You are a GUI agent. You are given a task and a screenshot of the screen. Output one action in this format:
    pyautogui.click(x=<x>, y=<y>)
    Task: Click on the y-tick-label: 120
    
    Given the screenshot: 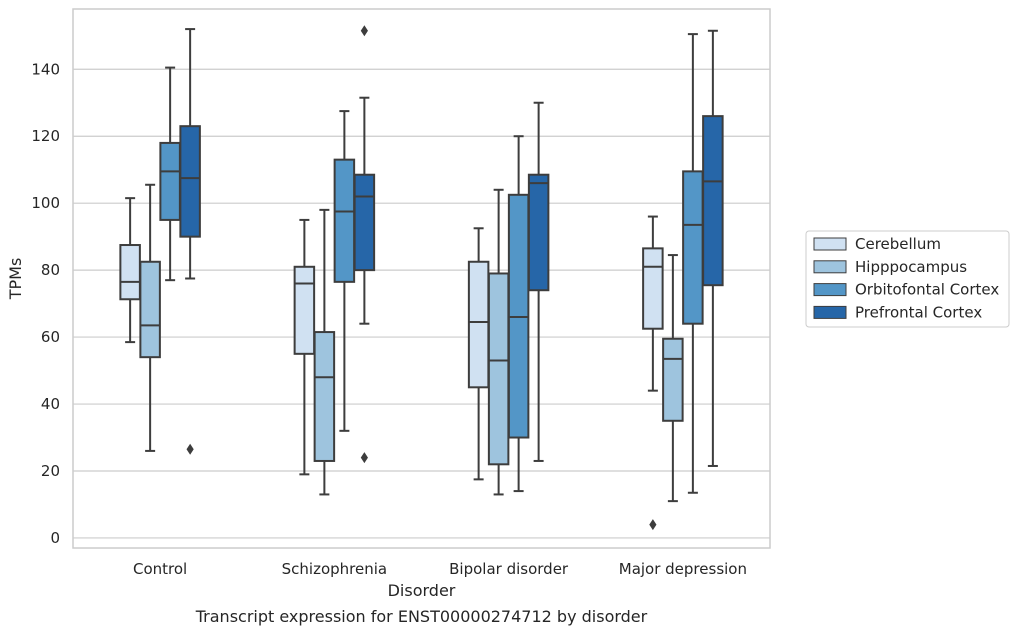 What is the action you would take?
    pyautogui.click(x=45, y=136)
    